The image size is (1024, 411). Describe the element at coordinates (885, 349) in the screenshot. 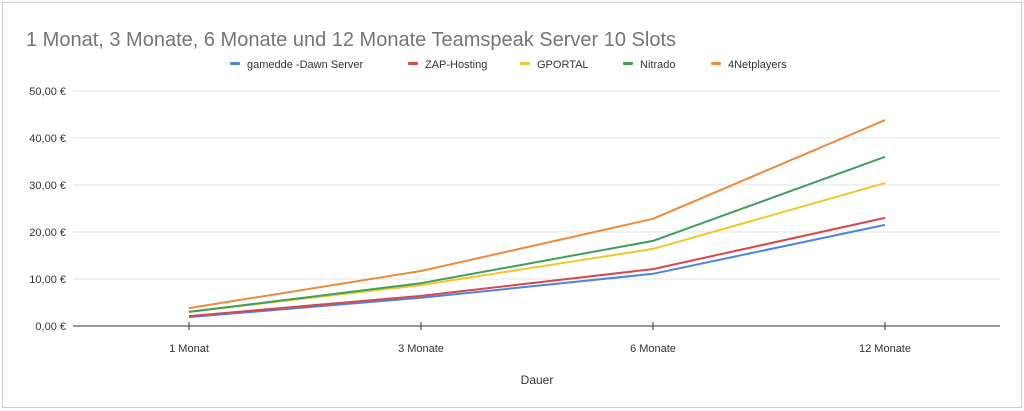

I see `x-tick-label: 12 Monate` at that location.